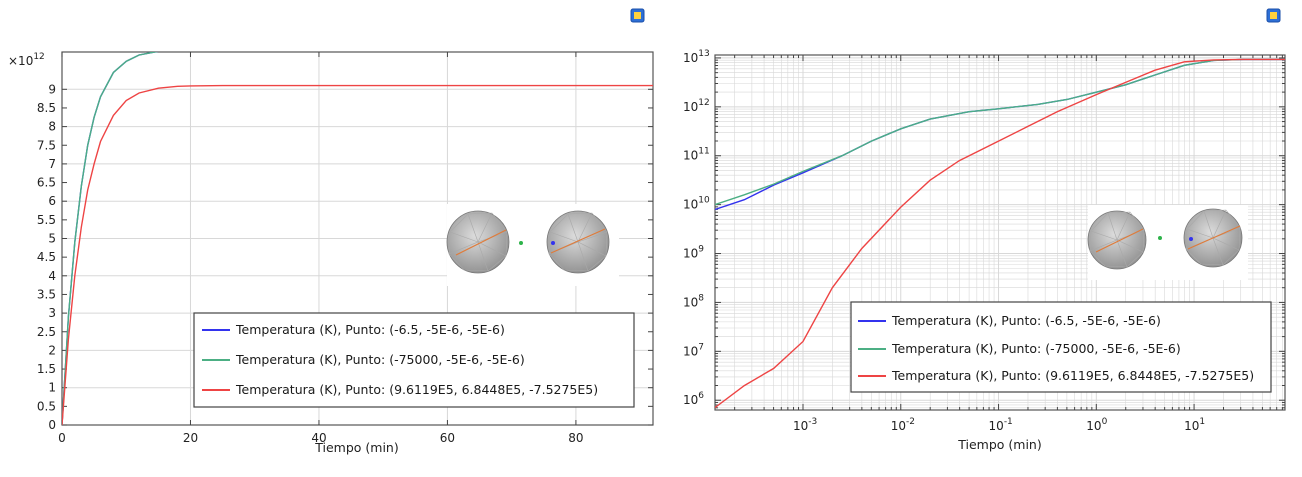 This screenshot has height=477, width=1302. I want to click on y-tick-label: 0.5, so click(46, 406).